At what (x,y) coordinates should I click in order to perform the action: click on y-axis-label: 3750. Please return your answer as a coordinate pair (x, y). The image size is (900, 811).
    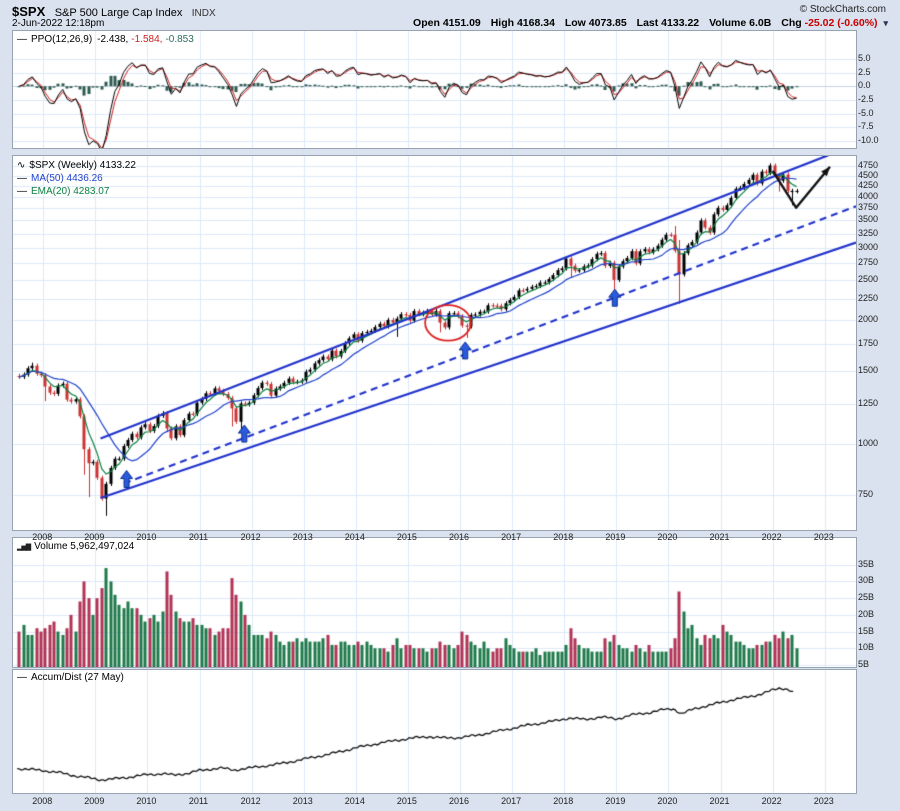
    Looking at the image, I should click on (868, 207).